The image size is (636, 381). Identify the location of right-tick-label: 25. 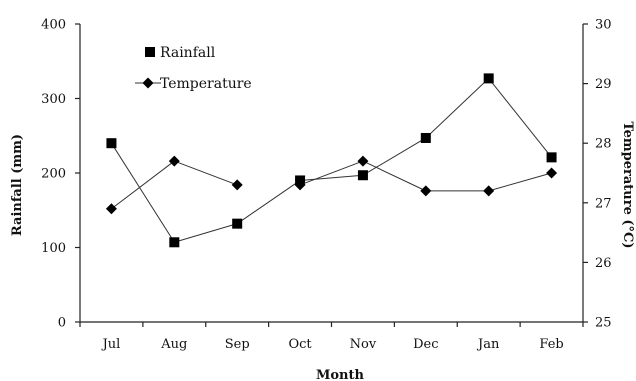
(603, 323).